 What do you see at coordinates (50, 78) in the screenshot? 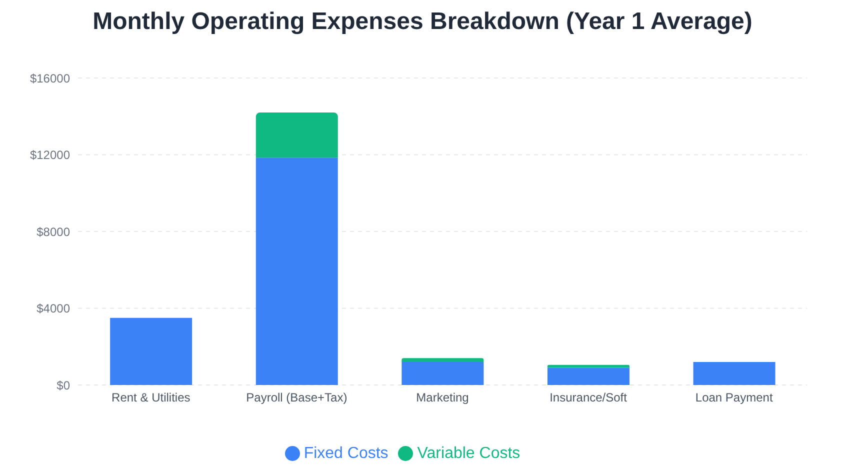
I see `y-tick-label: $16000` at bounding box center [50, 78].